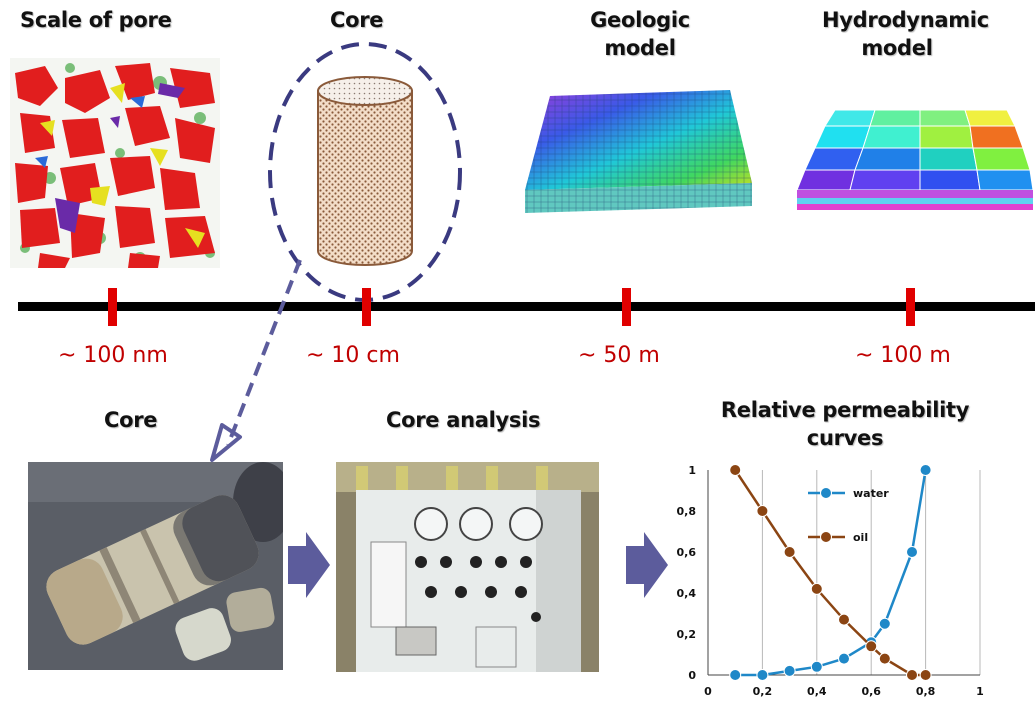 The image size is (1035, 707). Describe the element at coordinates (817, 691) in the screenshot. I see `x-tick-label: 0,4` at that location.